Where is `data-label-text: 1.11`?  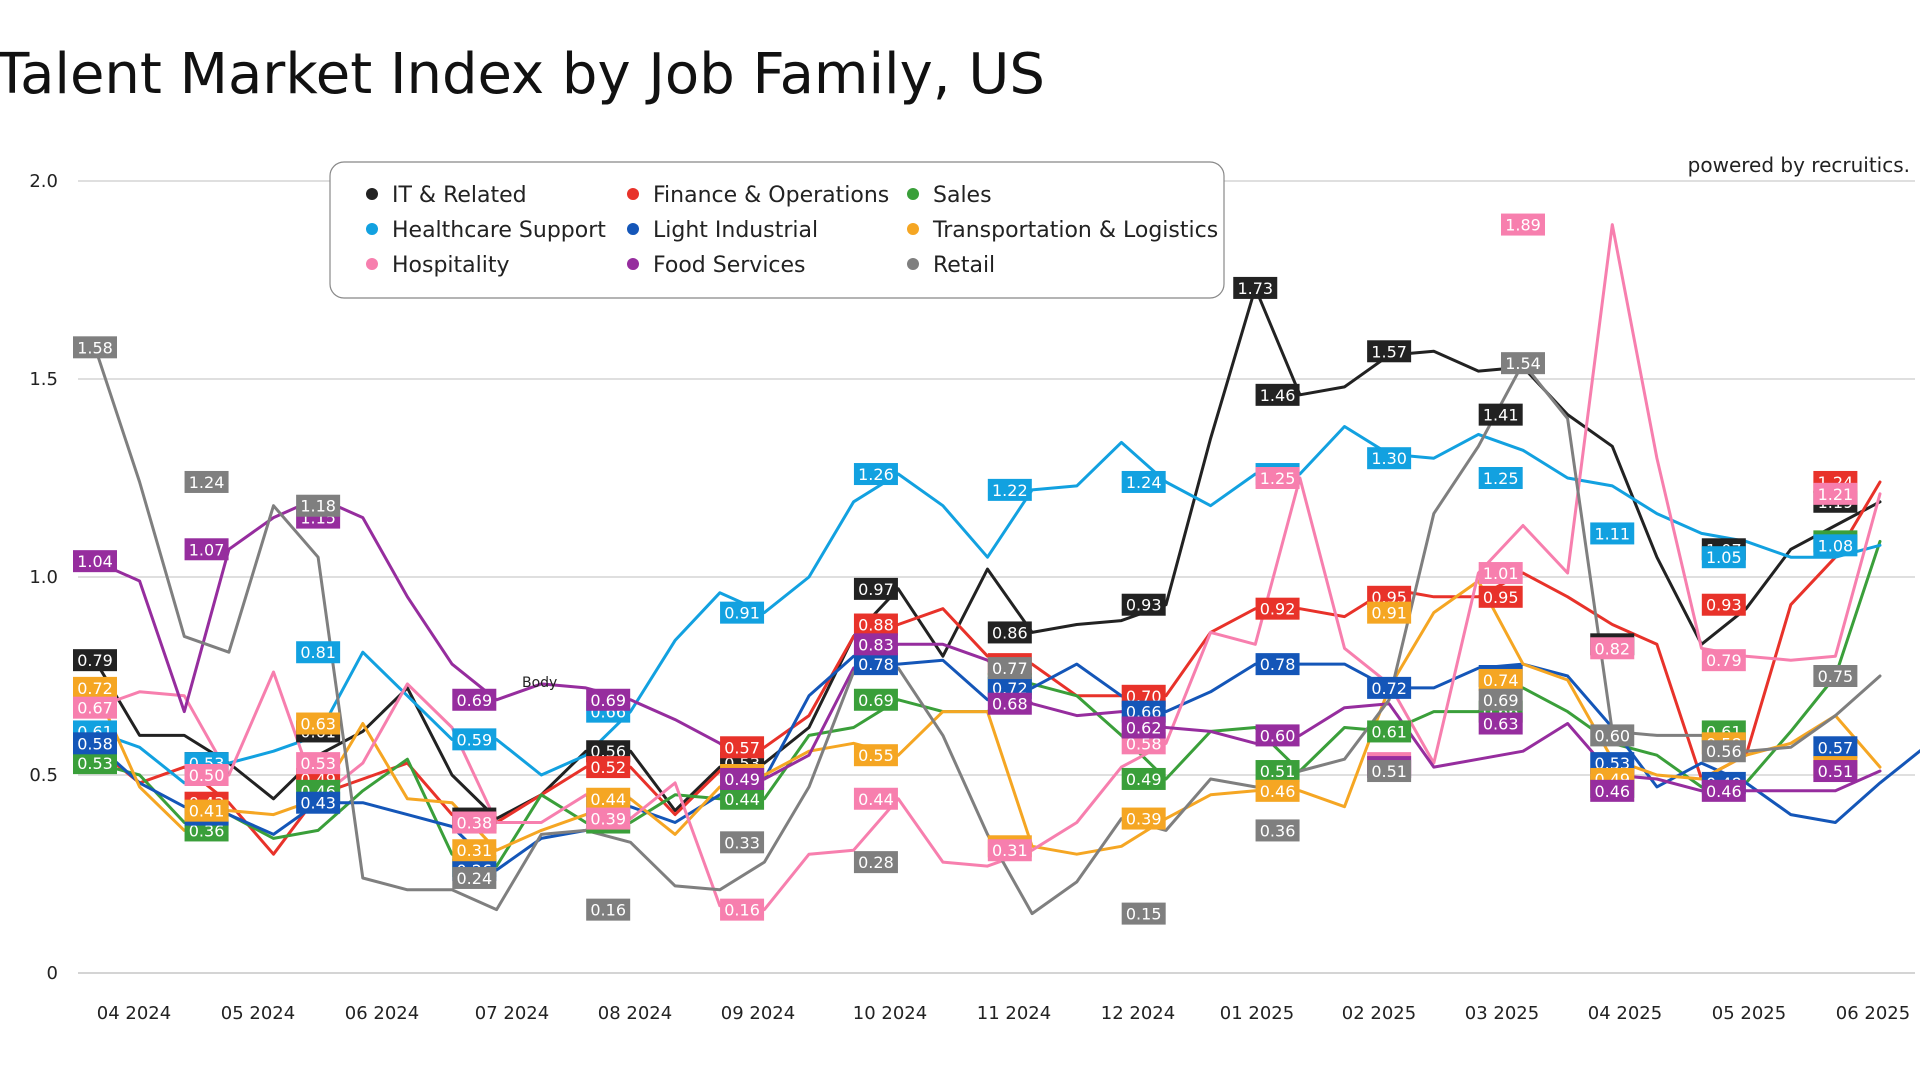
data-label-text: 1.11 is located at coordinates (1612, 533).